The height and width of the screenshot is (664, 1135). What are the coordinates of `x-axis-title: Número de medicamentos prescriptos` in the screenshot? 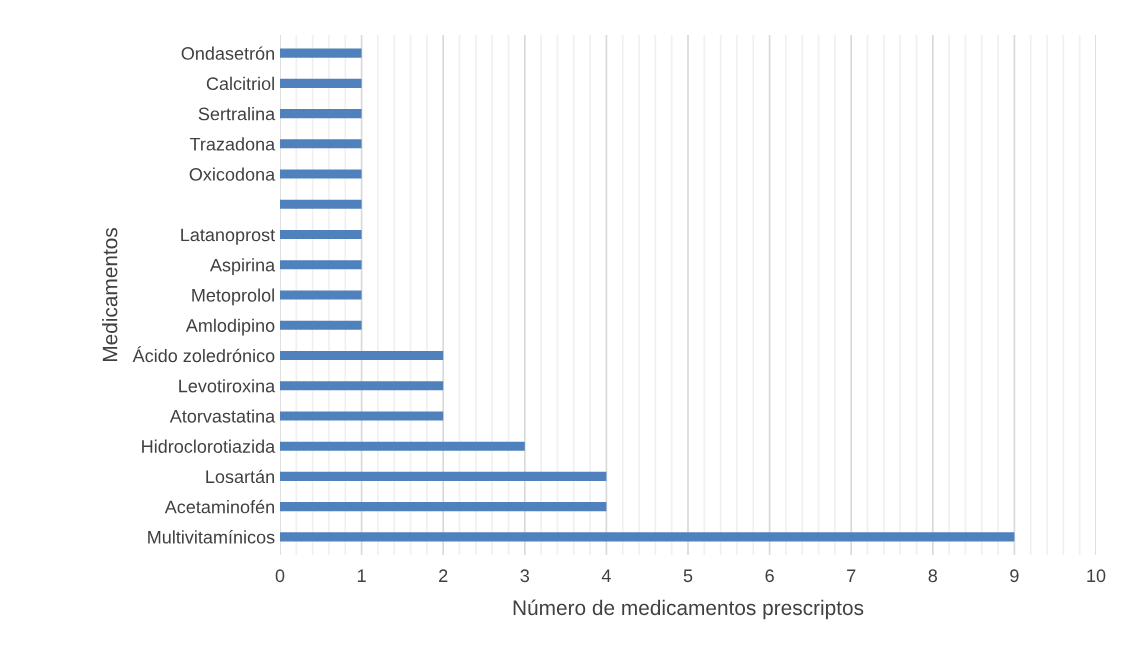 It's located at (688, 609).